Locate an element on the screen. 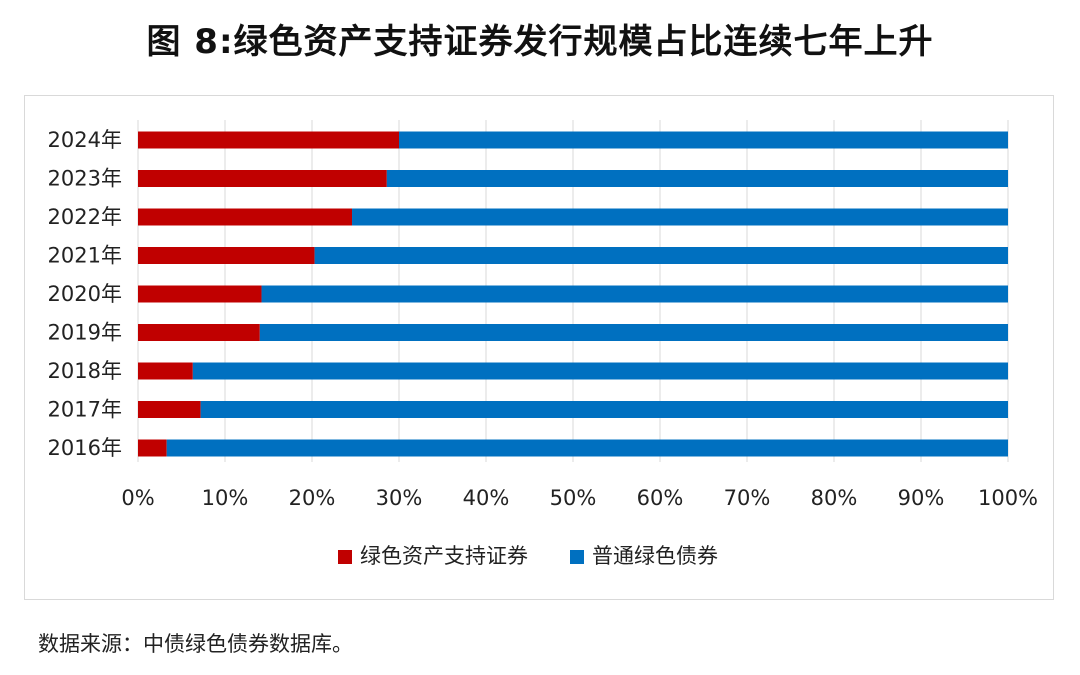  x-tick-labels: 0% 10% 20% 30% 40% 50% 60% 70% 80% 90% 100% is located at coordinates (579, 498).